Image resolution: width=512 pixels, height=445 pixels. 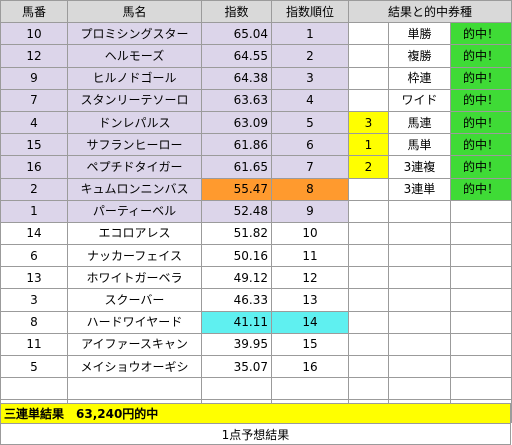 What do you see at coordinates (310, 366) in the screenshot?
I see `rank-cell: 16` at bounding box center [310, 366].